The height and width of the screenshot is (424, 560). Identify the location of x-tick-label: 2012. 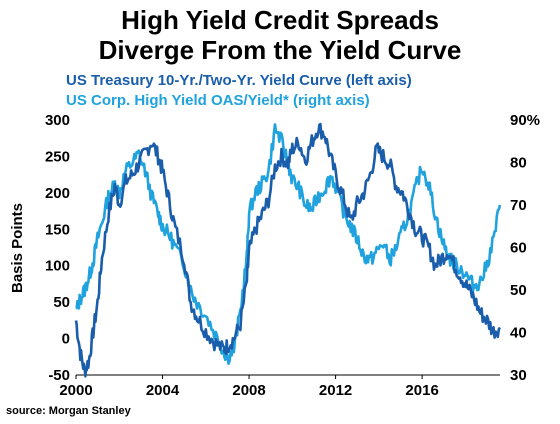
(335, 390).